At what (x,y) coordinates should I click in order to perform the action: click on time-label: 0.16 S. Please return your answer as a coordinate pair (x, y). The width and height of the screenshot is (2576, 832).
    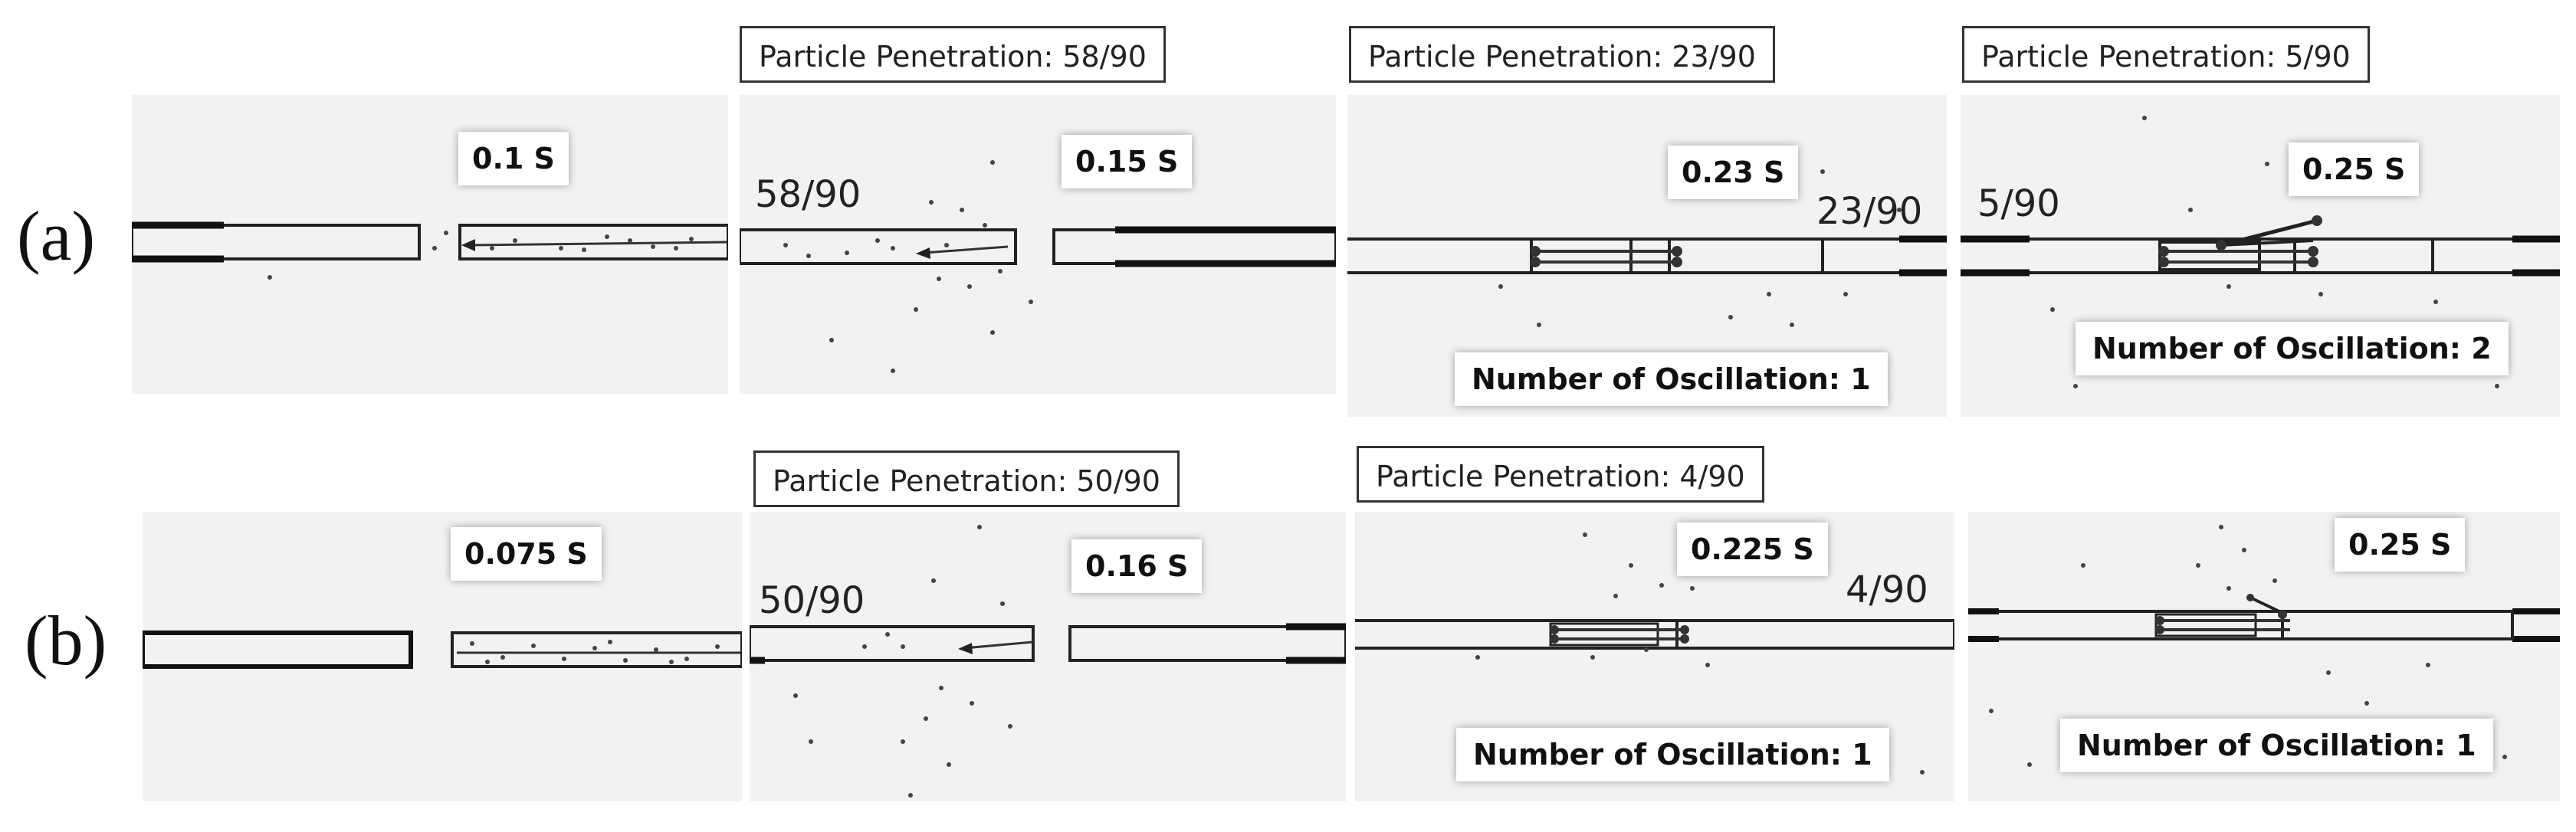
    Looking at the image, I should click on (1137, 566).